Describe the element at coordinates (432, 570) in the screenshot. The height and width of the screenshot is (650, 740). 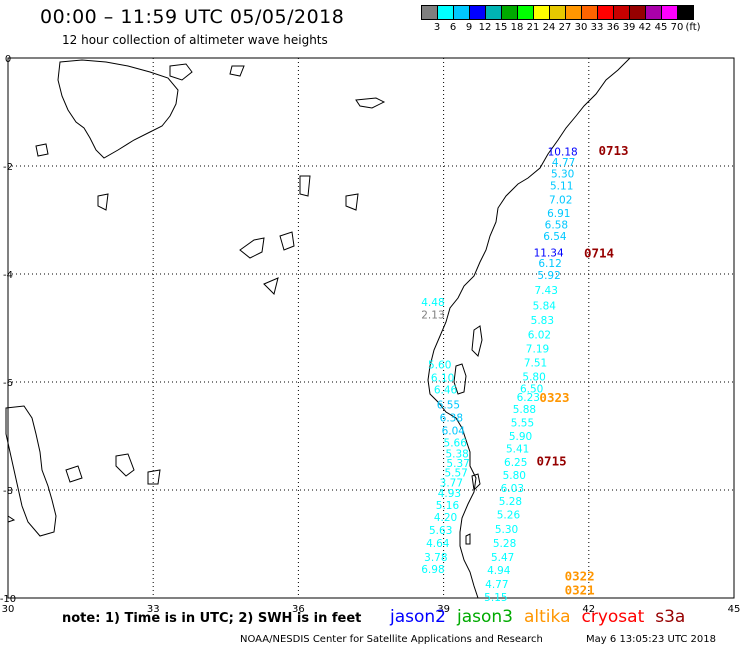
I see `wave-height-value: 6.98` at that location.